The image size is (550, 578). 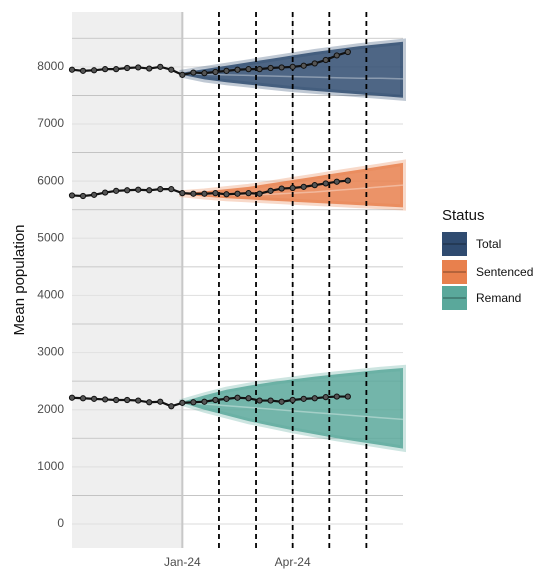 I want to click on y-tick-label: 3000, so click(x=50, y=352).